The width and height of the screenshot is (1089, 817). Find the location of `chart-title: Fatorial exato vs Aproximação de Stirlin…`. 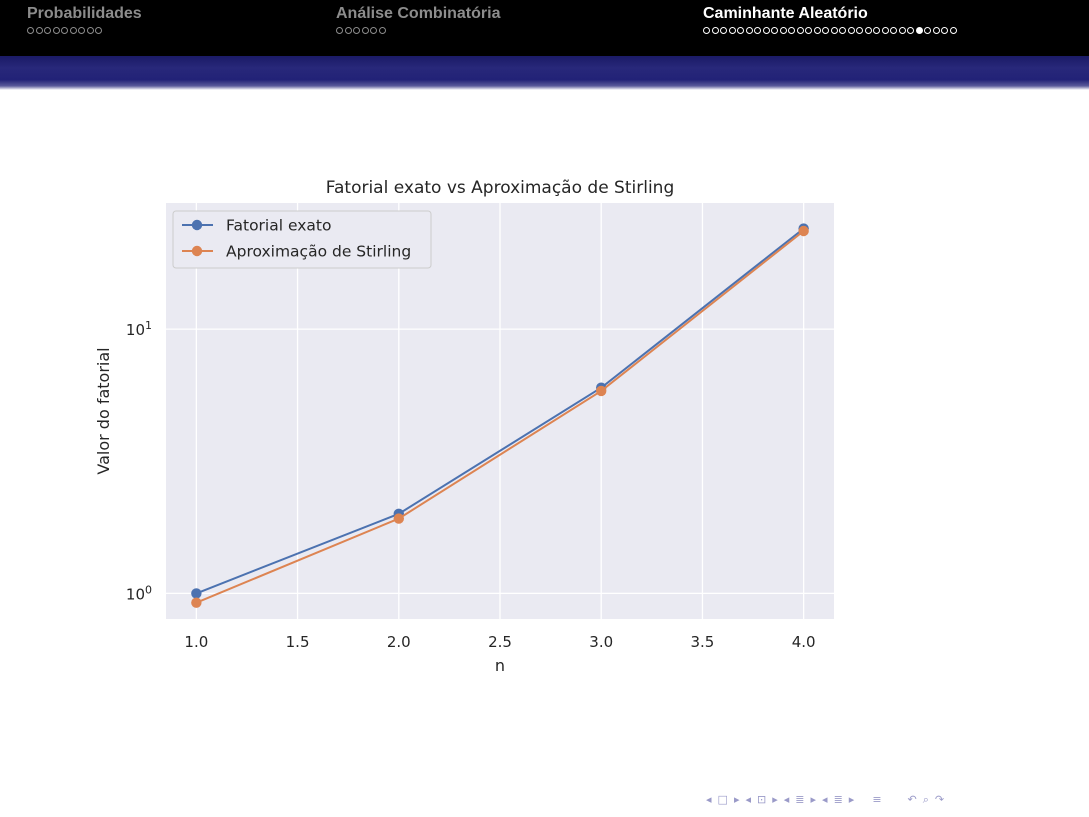

chart-title: Fatorial exato vs Aproximação de Stirlin… is located at coordinates (500, 188).